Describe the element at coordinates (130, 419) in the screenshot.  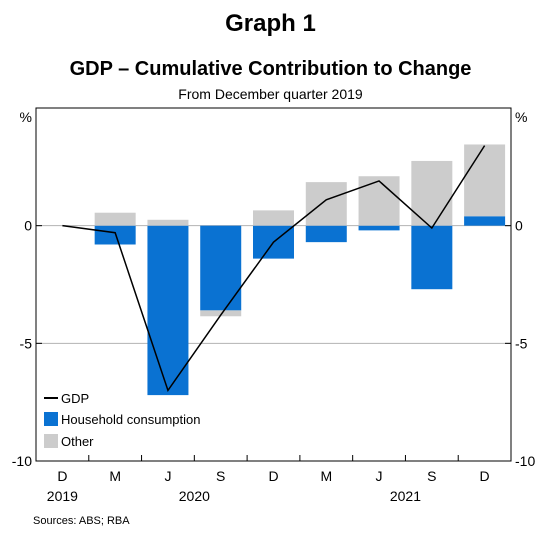
I see `legend-household-label: Household consumption` at that location.